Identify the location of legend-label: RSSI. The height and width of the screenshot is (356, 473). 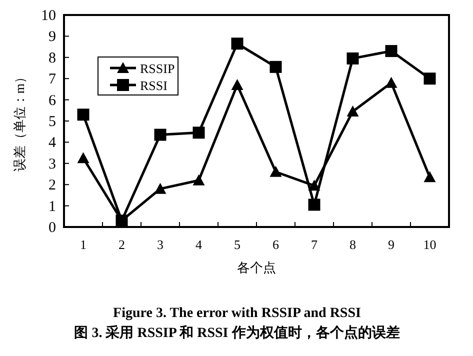
(154, 85).